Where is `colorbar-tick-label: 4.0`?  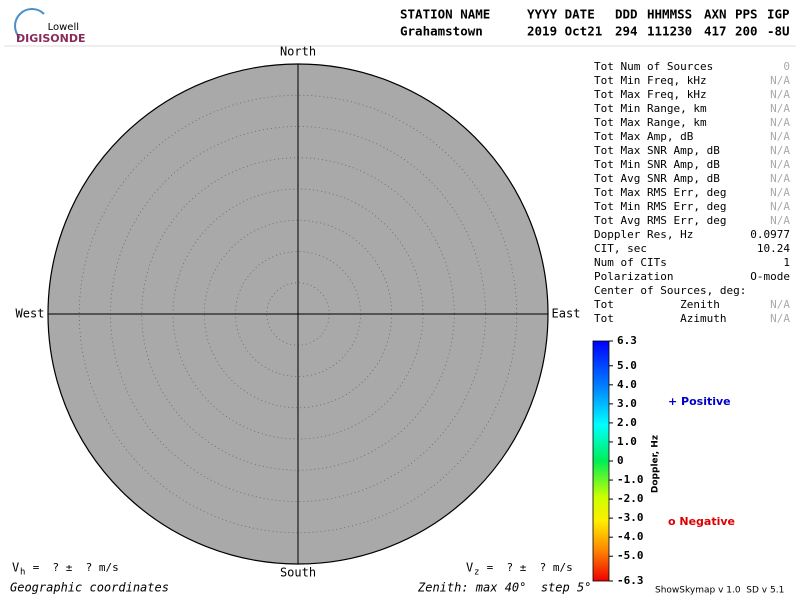 colorbar-tick-label: 4.0 is located at coordinates (627, 384).